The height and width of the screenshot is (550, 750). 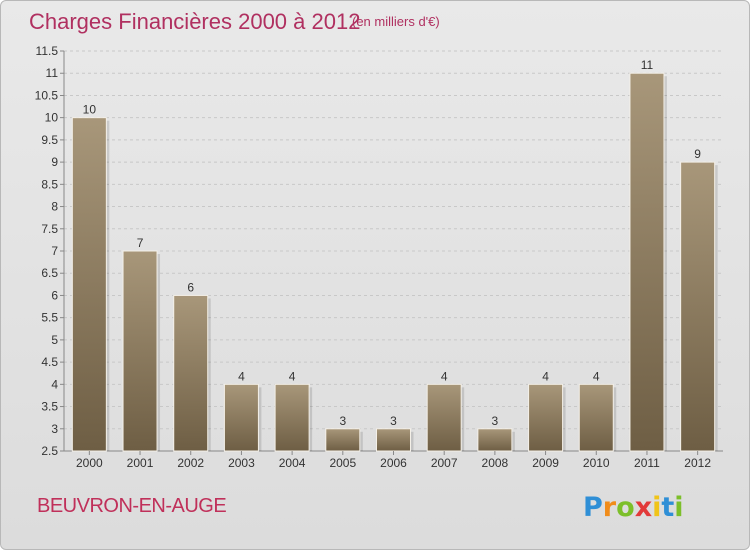 I want to click on y-tick-label: 3, so click(x=54, y=429).